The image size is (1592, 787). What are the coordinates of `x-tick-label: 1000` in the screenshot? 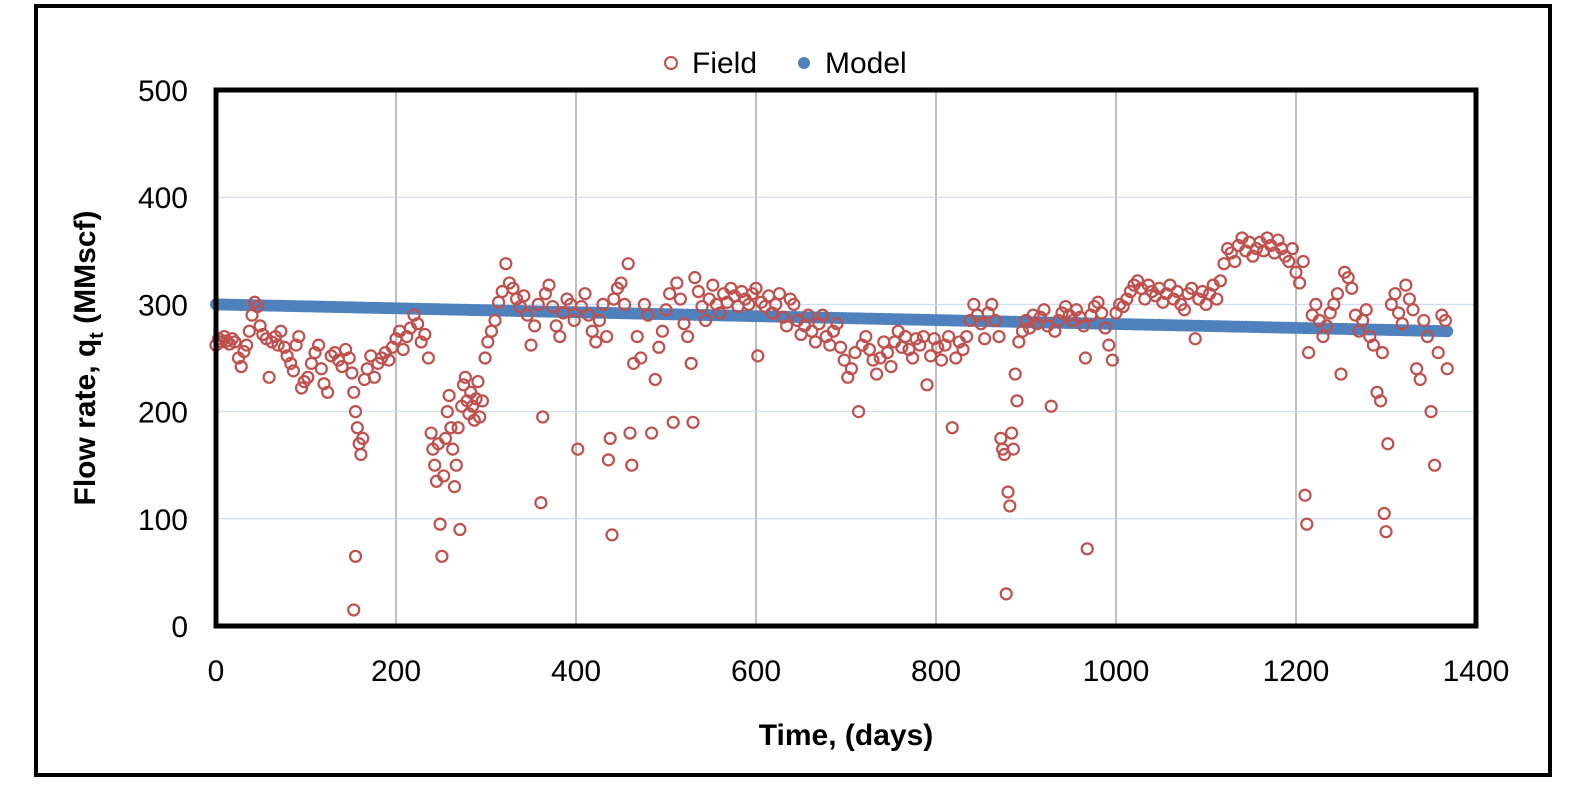 It's located at (1116, 671).